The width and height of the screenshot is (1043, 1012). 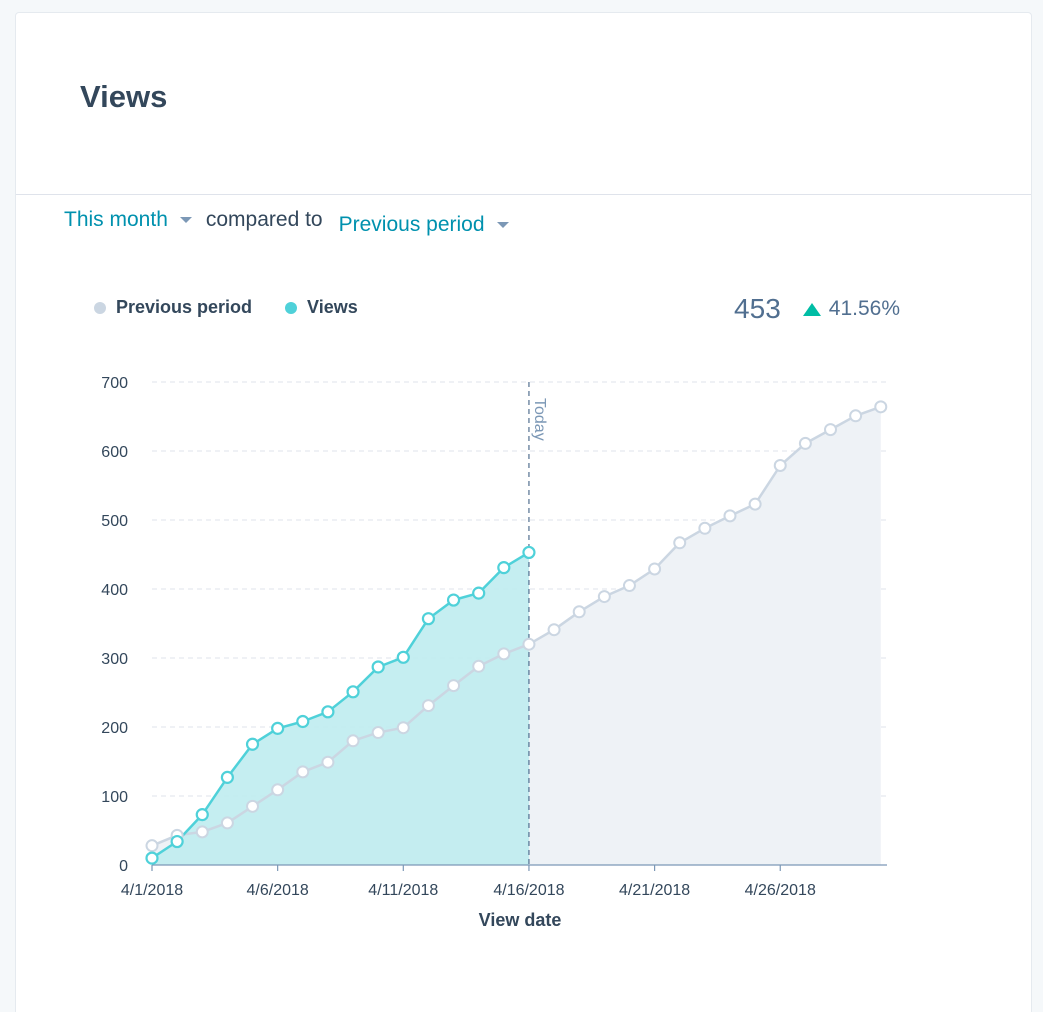 I want to click on y-tick-label: 200, so click(x=114, y=728).